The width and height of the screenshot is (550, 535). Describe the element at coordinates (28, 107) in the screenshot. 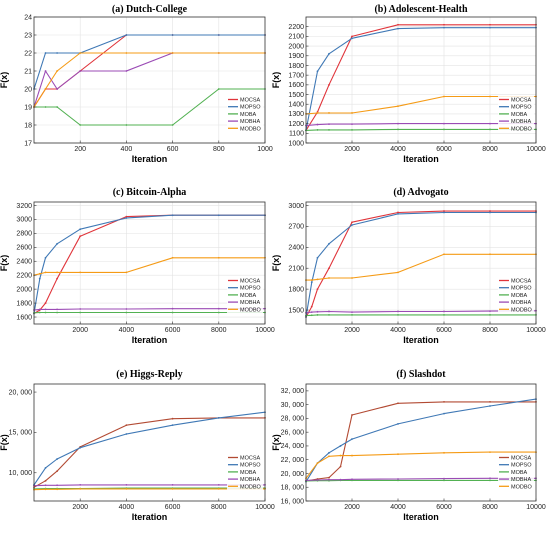

I see `y-tick-label: 19` at that location.